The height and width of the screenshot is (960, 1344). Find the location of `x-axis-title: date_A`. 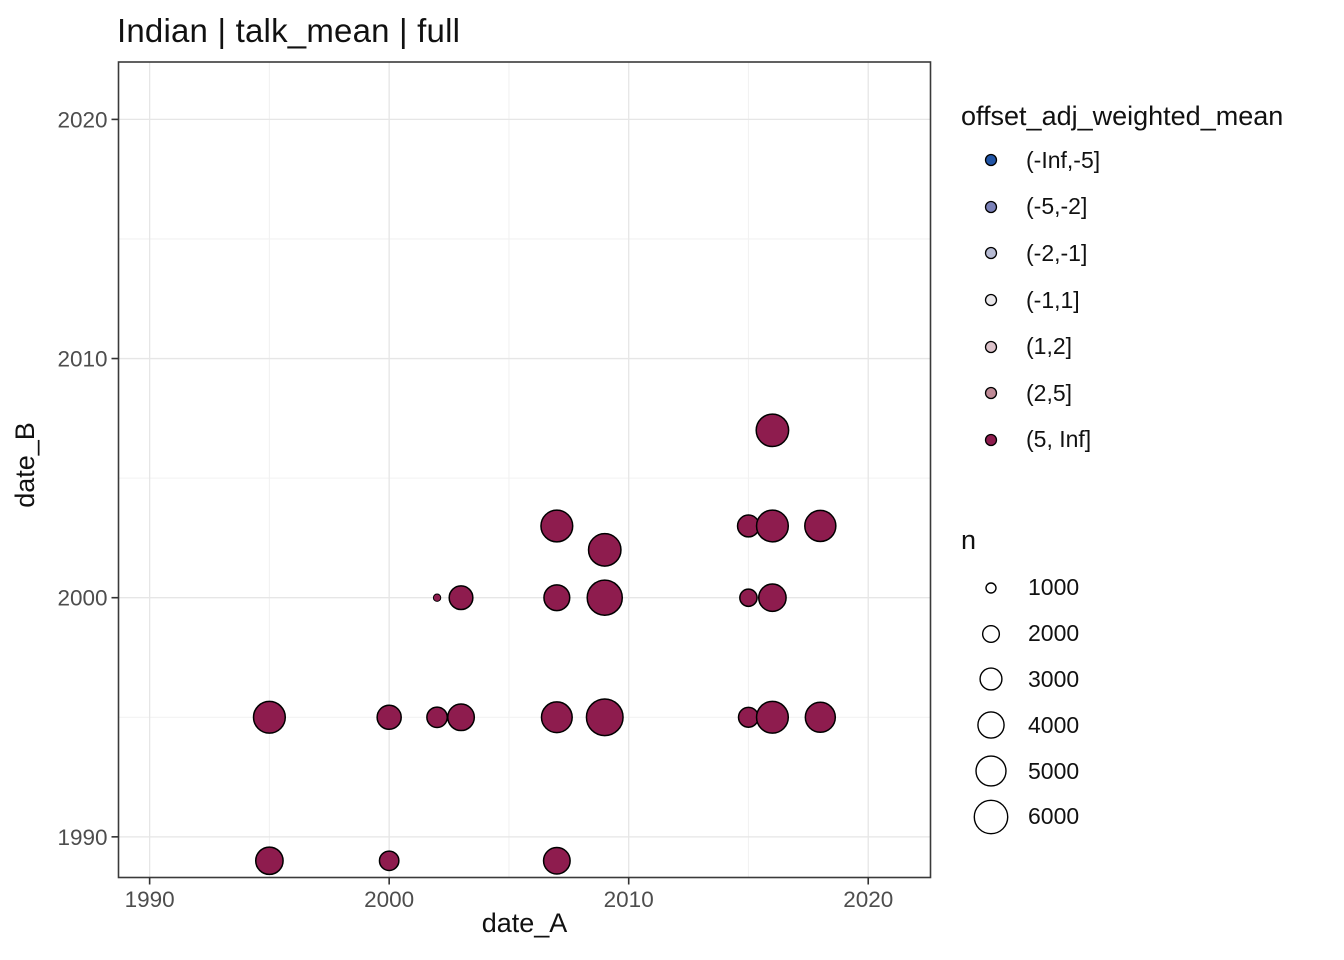

x-axis-title: date_A is located at coordinates (524, 923).